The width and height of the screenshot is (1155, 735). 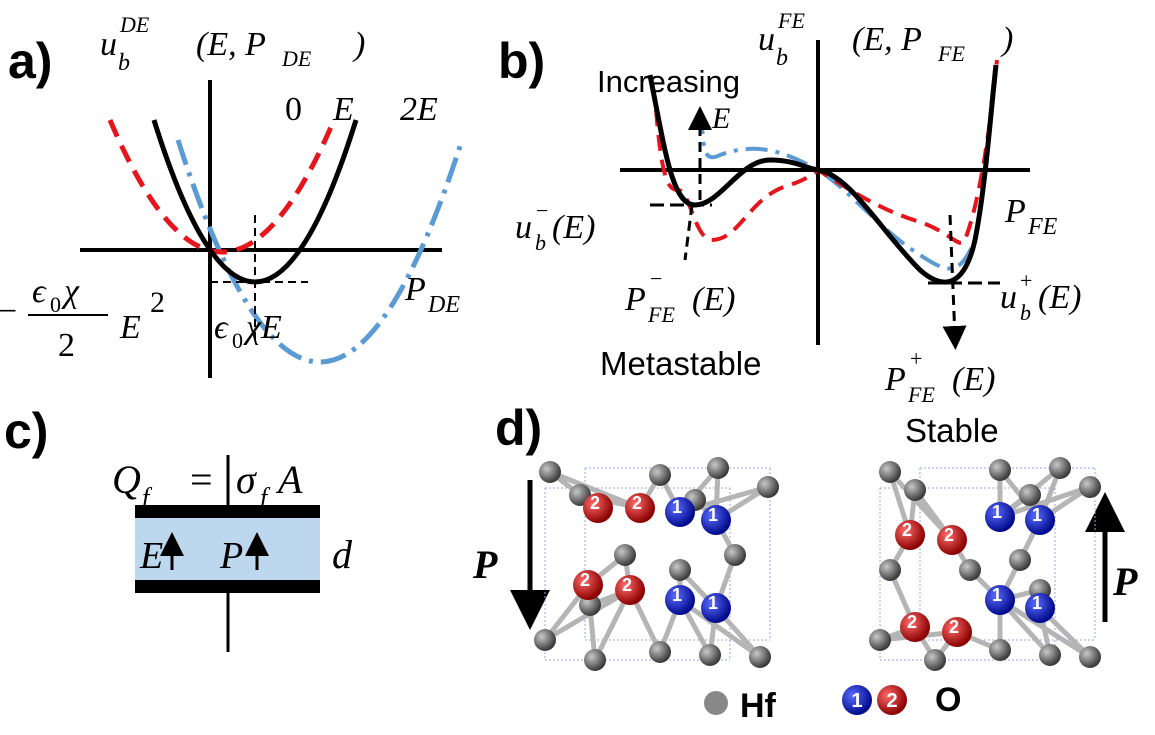 What do you see at coordinates (954, 282) in the screenshot?
I see `arrow` at bounding box center [954, 282].